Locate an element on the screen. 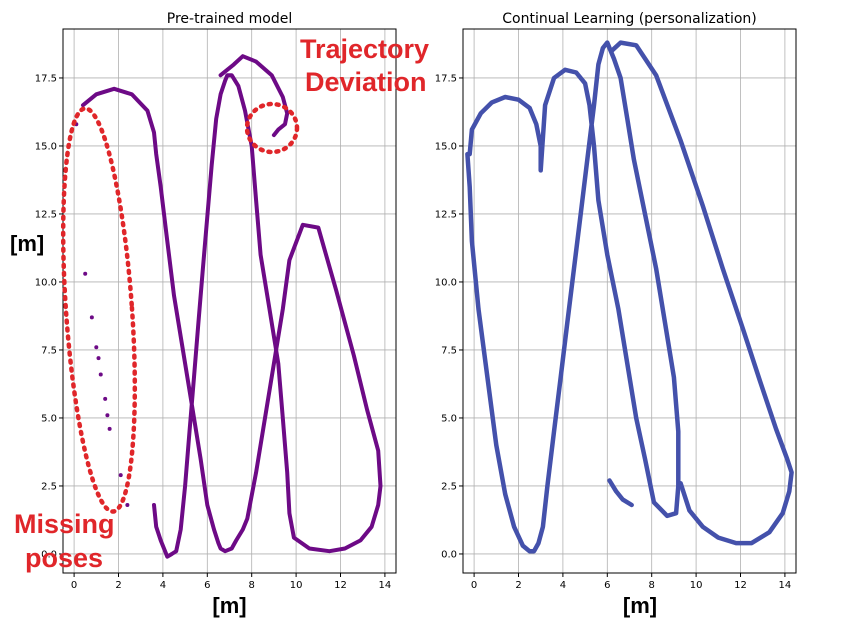 The height and width of the screenshot is (630, 862). chart-title-left: Pre-trained model is located at coordinates (229, 19).